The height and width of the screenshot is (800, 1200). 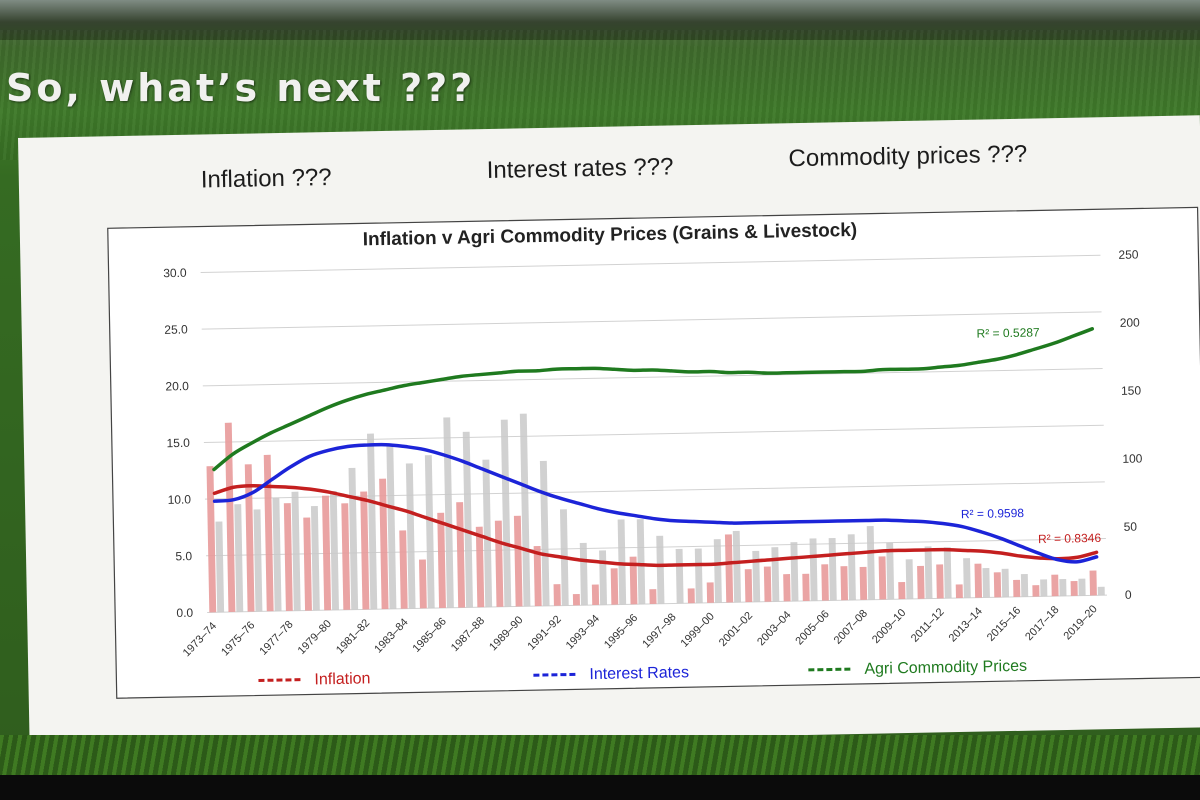 I want to click on y-tick-label-right: 50, so click(x=1131, y=527).